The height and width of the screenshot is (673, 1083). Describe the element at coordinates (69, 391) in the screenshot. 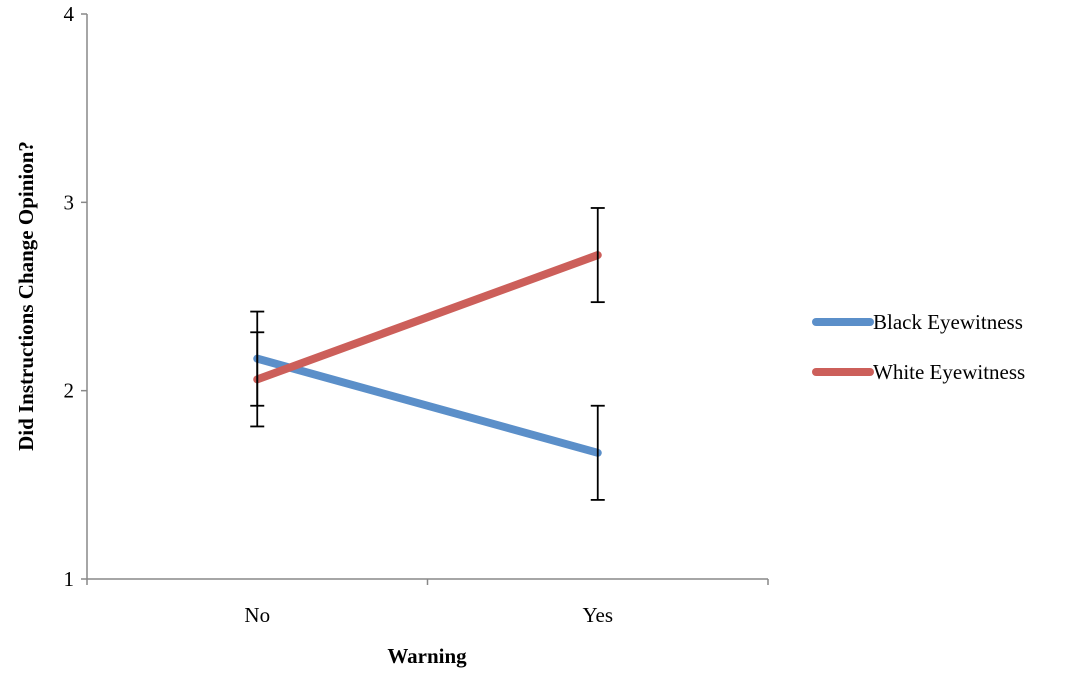

I see `y-tick-label: 2` at that location.